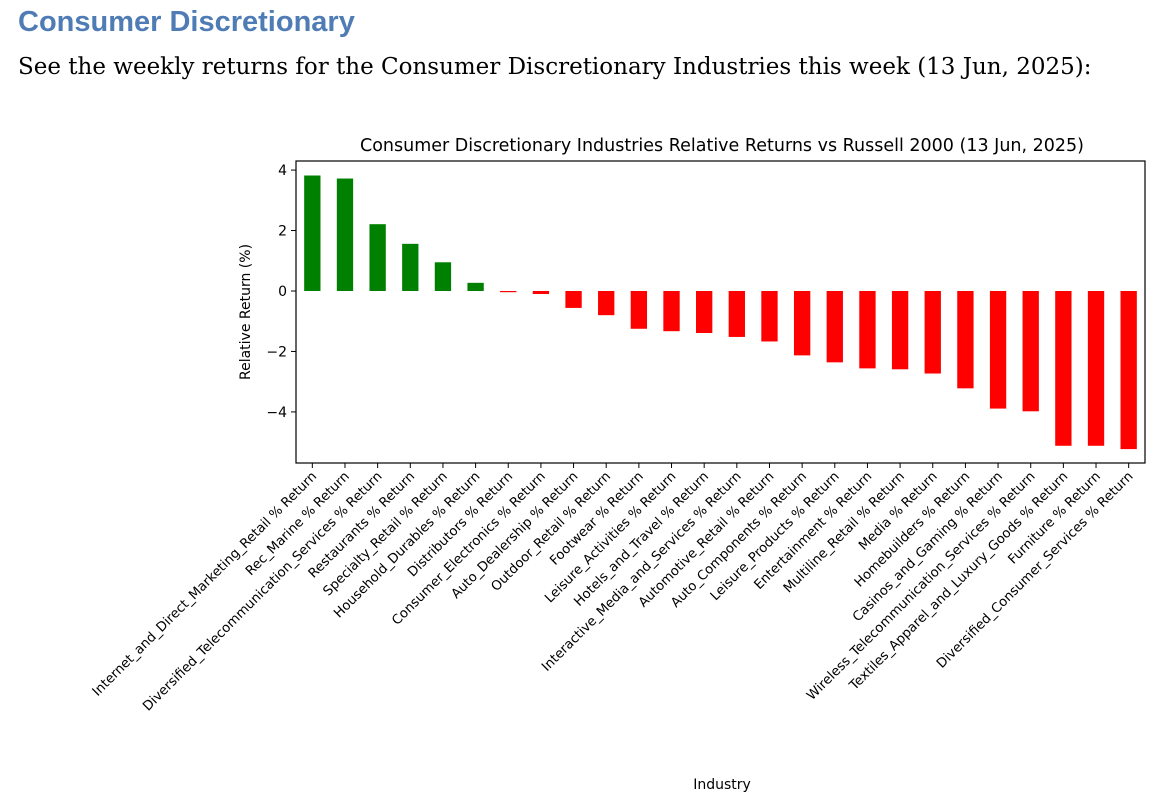 This screenshot has width=1170, height=804. I want to click on y-axis-label: Relative Return (%), so click(246, 312).